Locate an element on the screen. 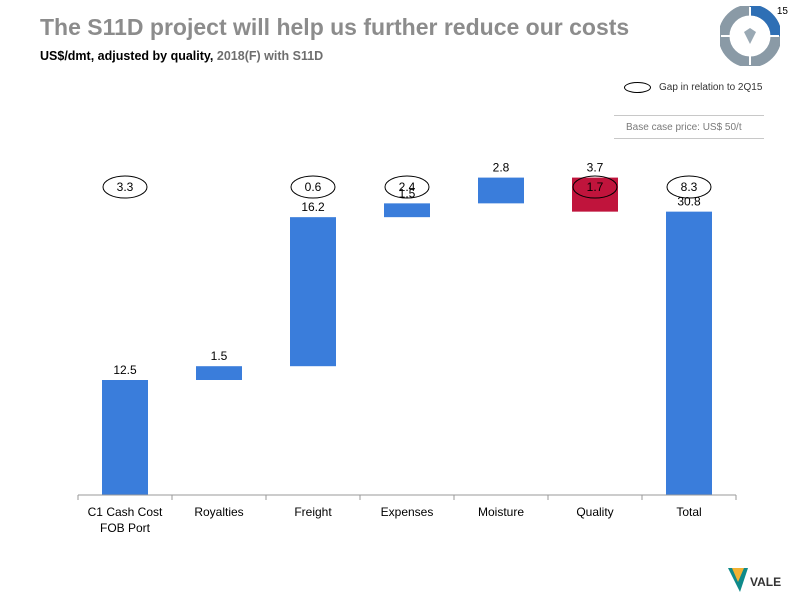 This screenshot has height=600, width=800. gap-value: 2.4 is located at coordinates (407, 187).